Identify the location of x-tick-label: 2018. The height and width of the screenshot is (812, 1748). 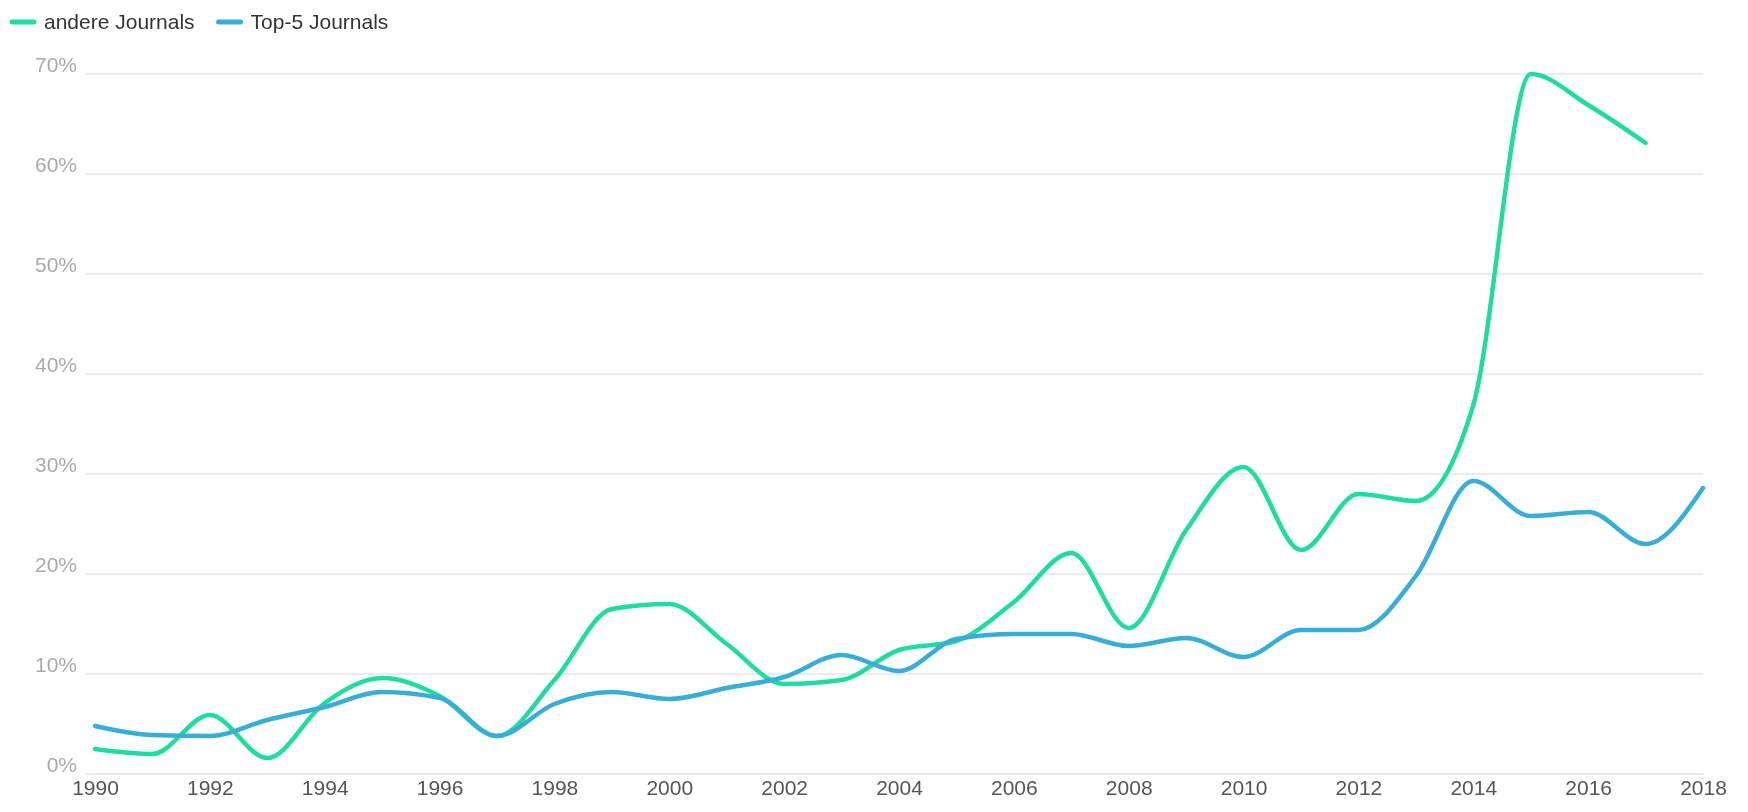
(1703, 787).